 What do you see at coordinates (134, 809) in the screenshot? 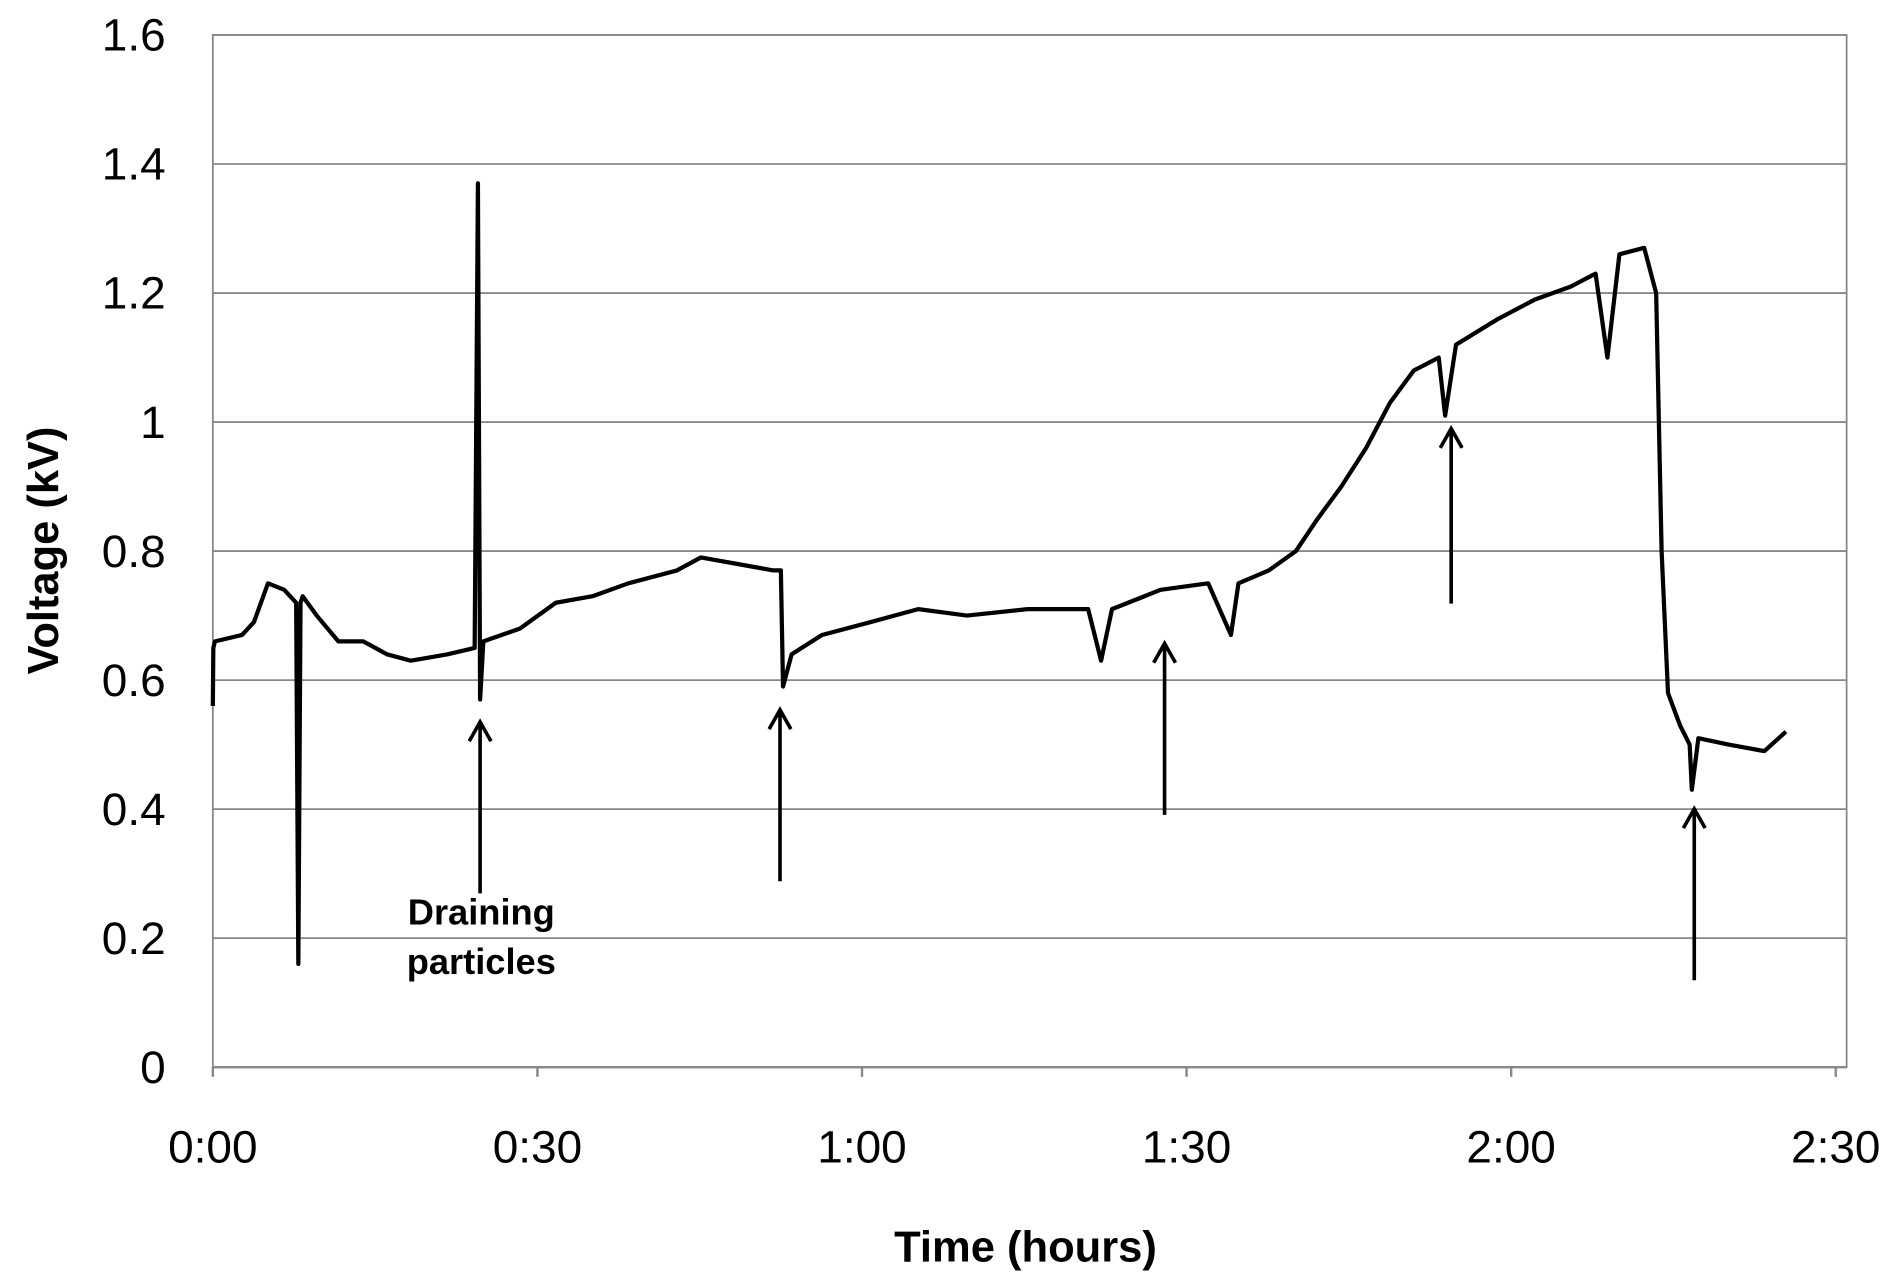
I see `y-tick-label: 0.4` at bounding box center [134, 809].